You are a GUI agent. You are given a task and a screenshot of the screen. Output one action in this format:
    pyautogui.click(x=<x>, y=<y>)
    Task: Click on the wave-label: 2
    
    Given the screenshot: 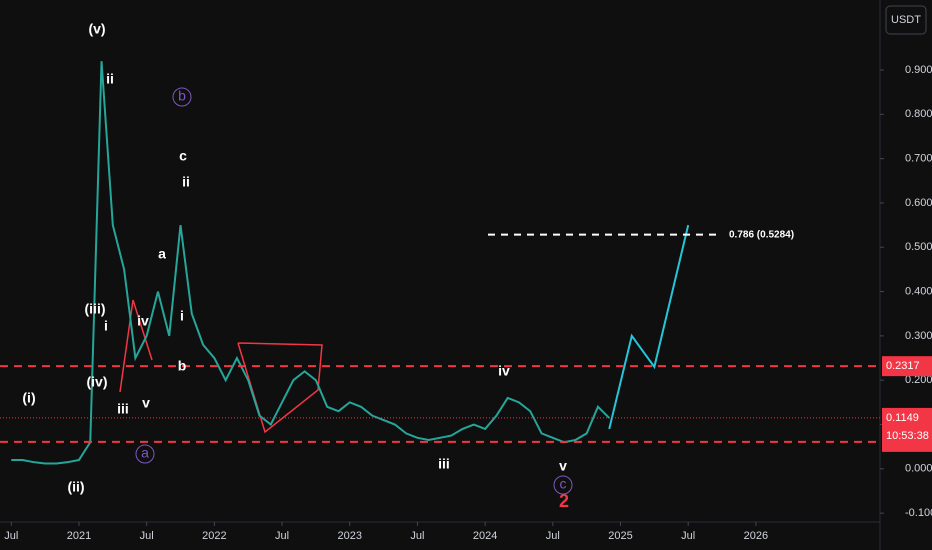 What is the action you would take?
    pyautogui.click(x=564, y=501)
    